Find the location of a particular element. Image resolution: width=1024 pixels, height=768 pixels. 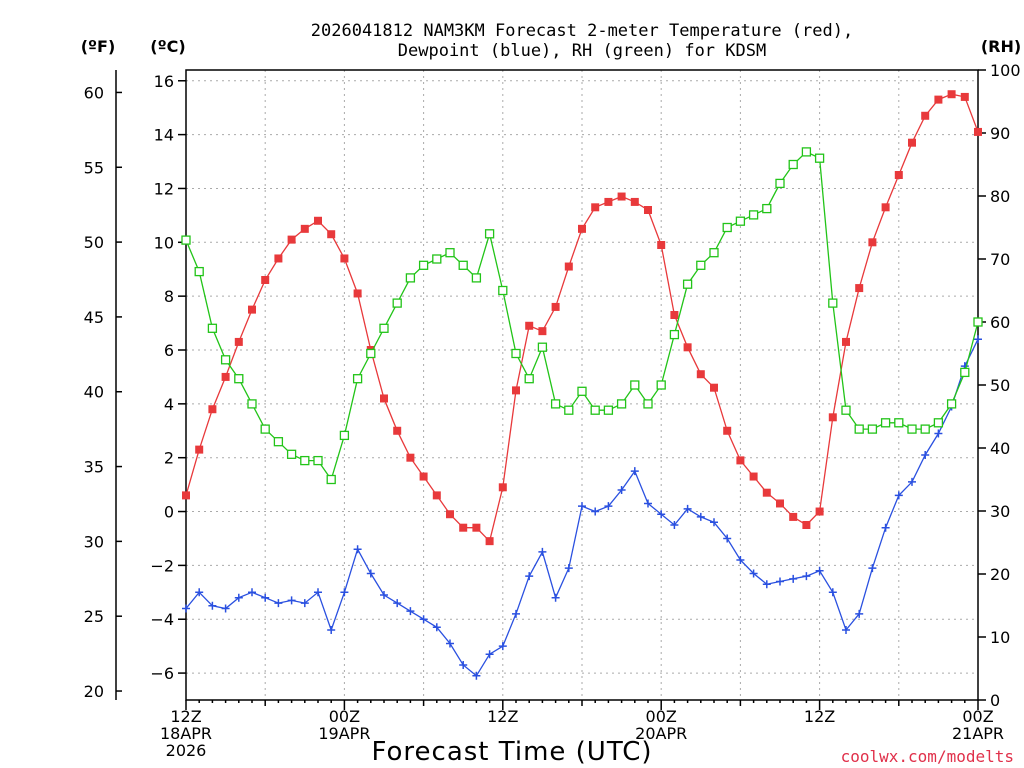

x-axis-label: Forecast Time (UTC) is located at coordinates (511, 752).